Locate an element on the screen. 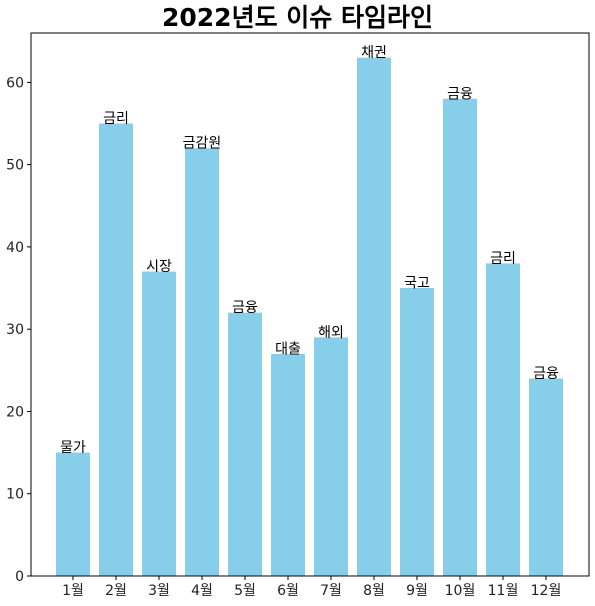 Image resolution: width=595 pixels, height=606 pixels. y-axis: 0 10 20 30 40 50 60 is located at coordinates (18, 330).